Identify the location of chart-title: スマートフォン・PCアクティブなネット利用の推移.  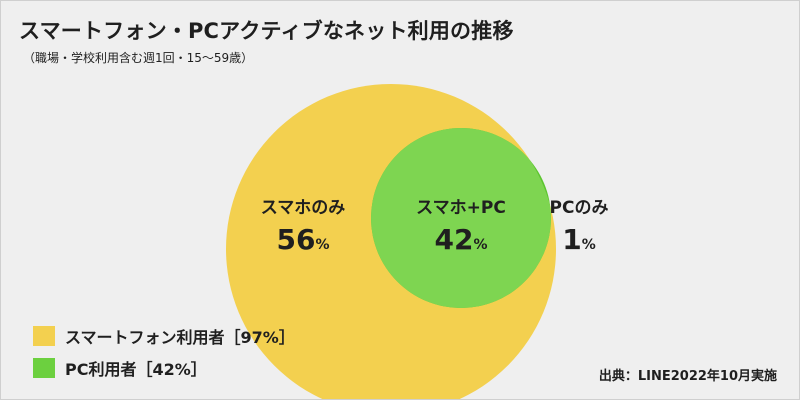
(266, 31).